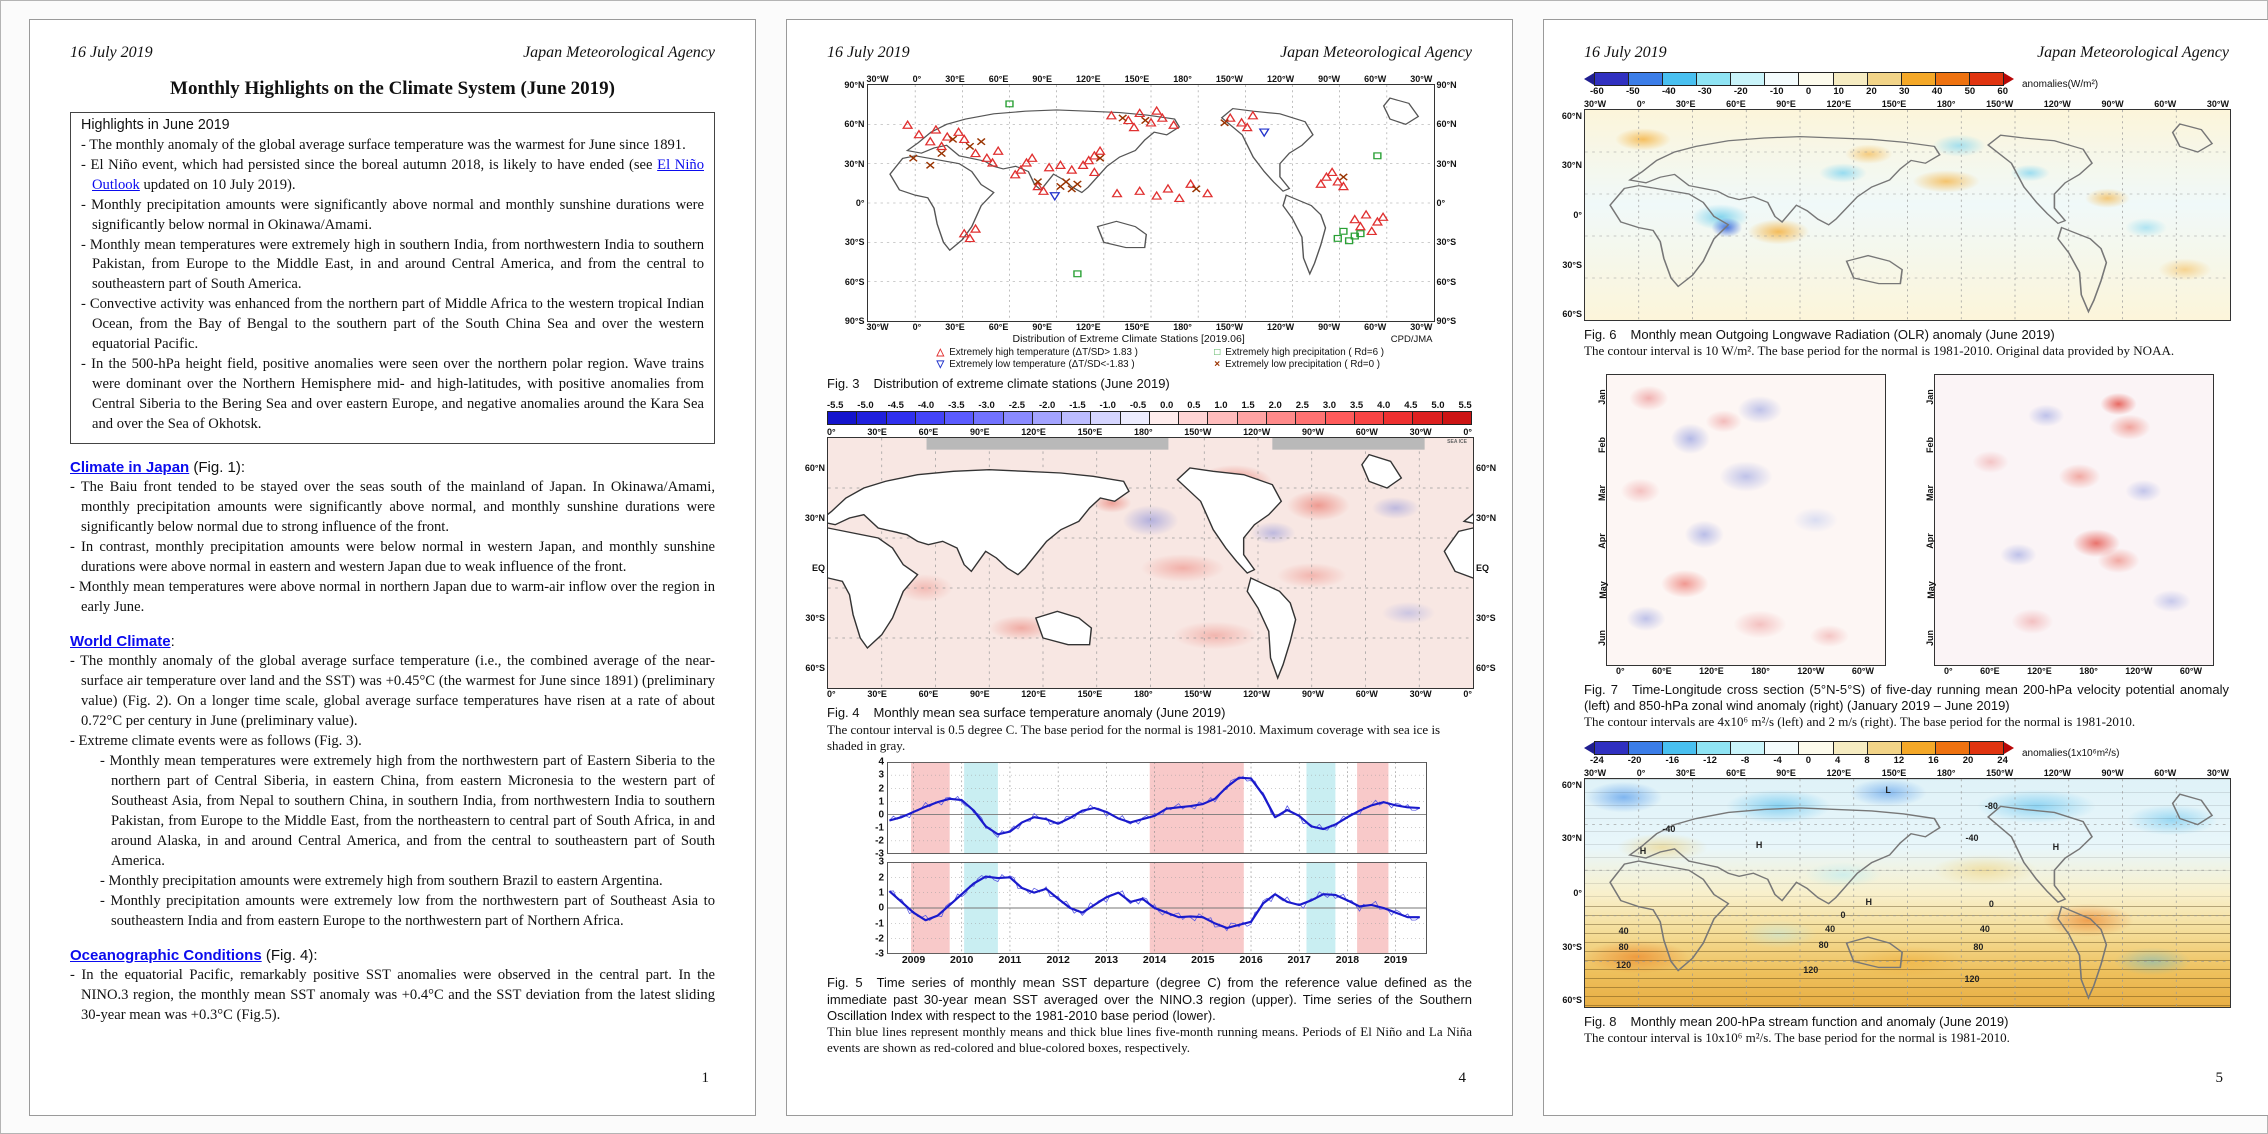 This screenshot has height=1134, width=2268. Describe the element at coordinates (1411, 406) in the screenshot. I see `fig4-colorbar-tick: 4.5` at that location.